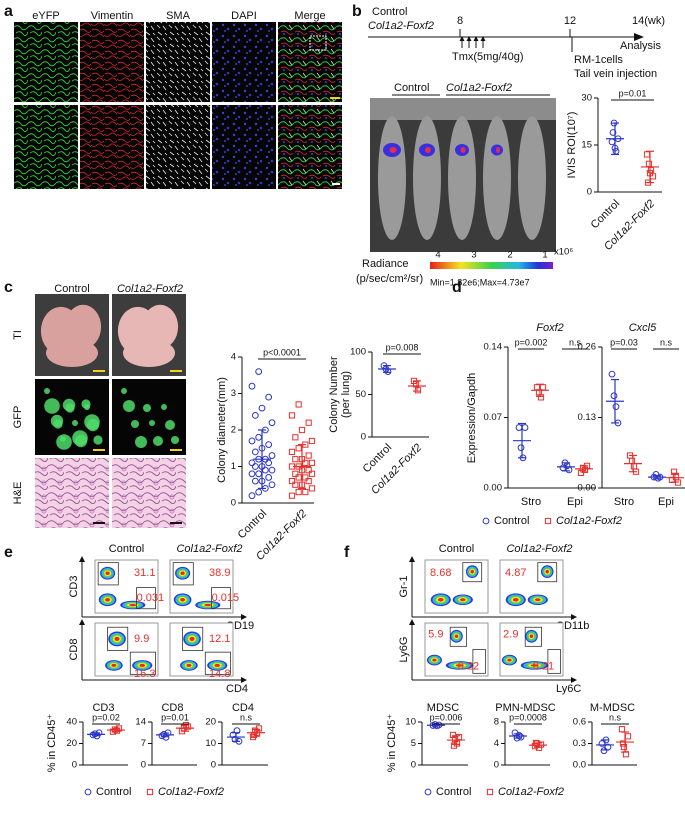 The height and width of the screenshot is (817, 685). What do you see at coordinates (226, 598) in the screenshot?
I see `label: 0.015` at bounding box center [226, 598].